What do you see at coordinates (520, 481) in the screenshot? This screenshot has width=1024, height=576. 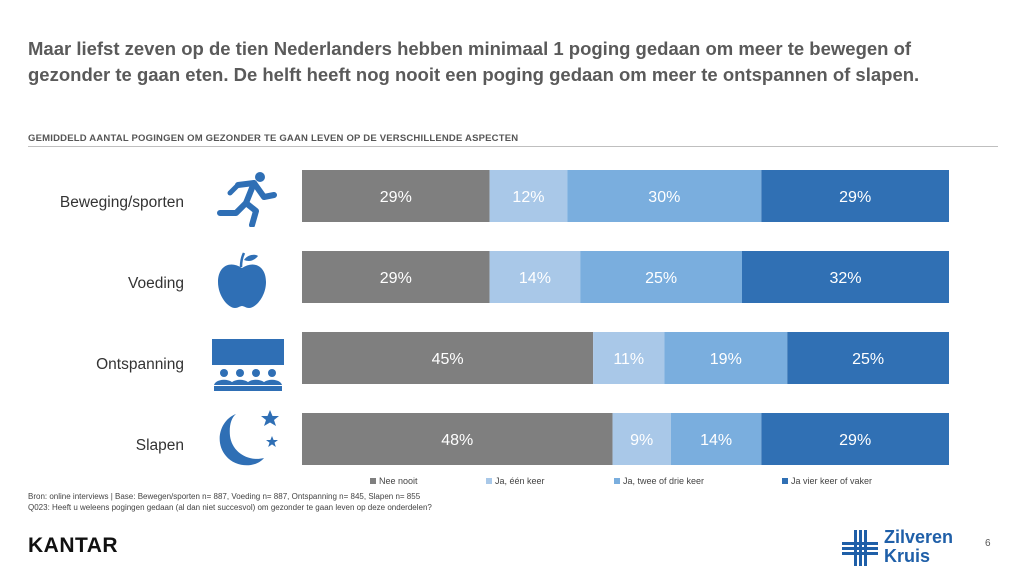 I see `legend-label: Ja, één keer` at bounding box center [520, 481].